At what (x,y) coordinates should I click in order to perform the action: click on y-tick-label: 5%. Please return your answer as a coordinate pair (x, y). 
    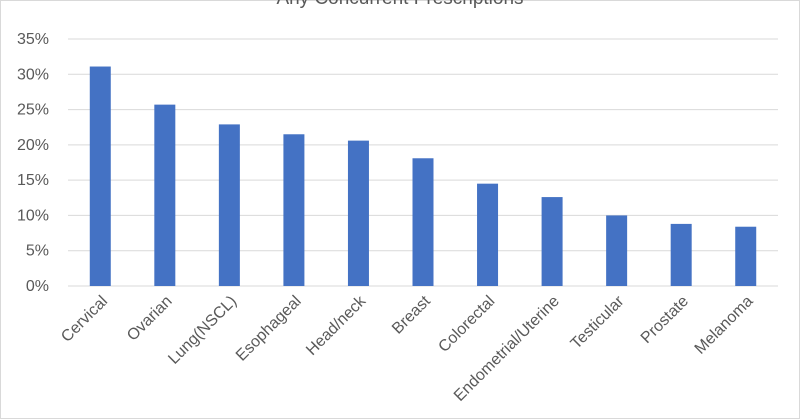
    Looking at the image, I should click on (37, 251).